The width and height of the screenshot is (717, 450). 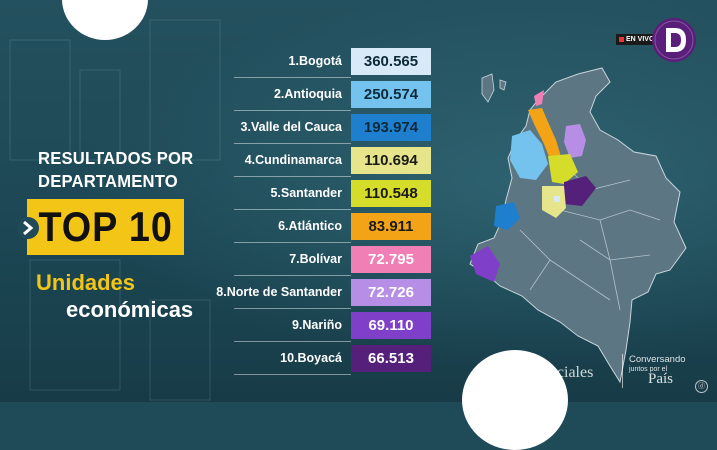 What do you see at coordinates (391, 94) in the screenshot?
I see `ranking-value: 250.574` at bounding box center [391, 94].